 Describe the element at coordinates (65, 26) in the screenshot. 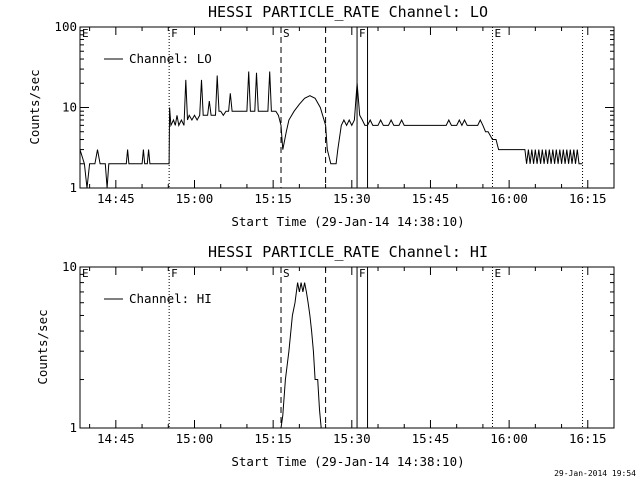

I see `lo-y-tick-label: 100` at that location.